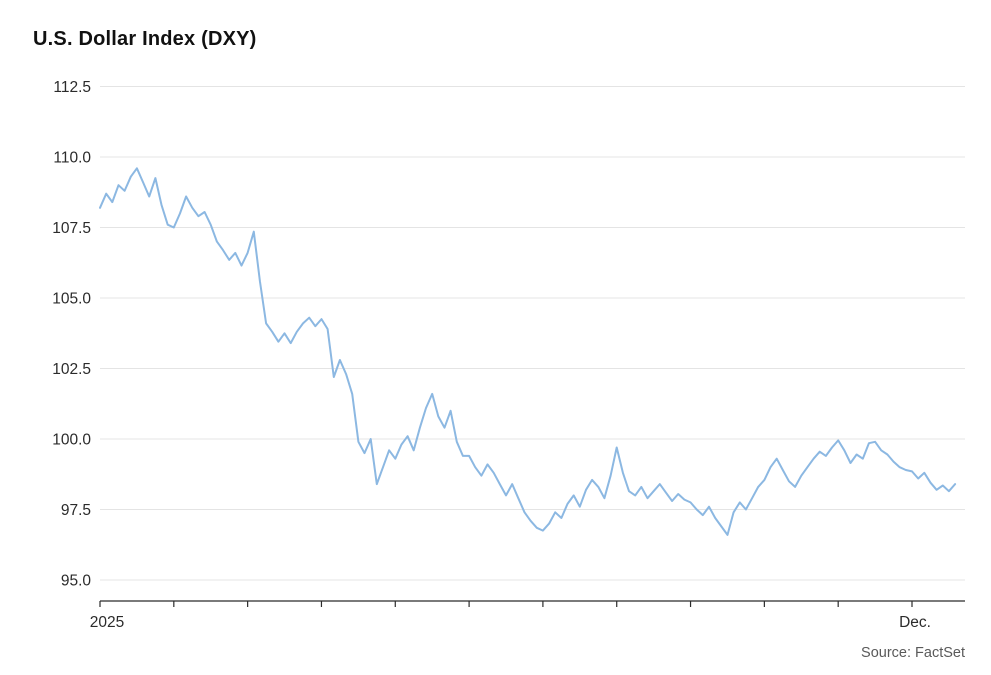  I want to click on y-axis-tick-label: 107.5, so click(71, 228).